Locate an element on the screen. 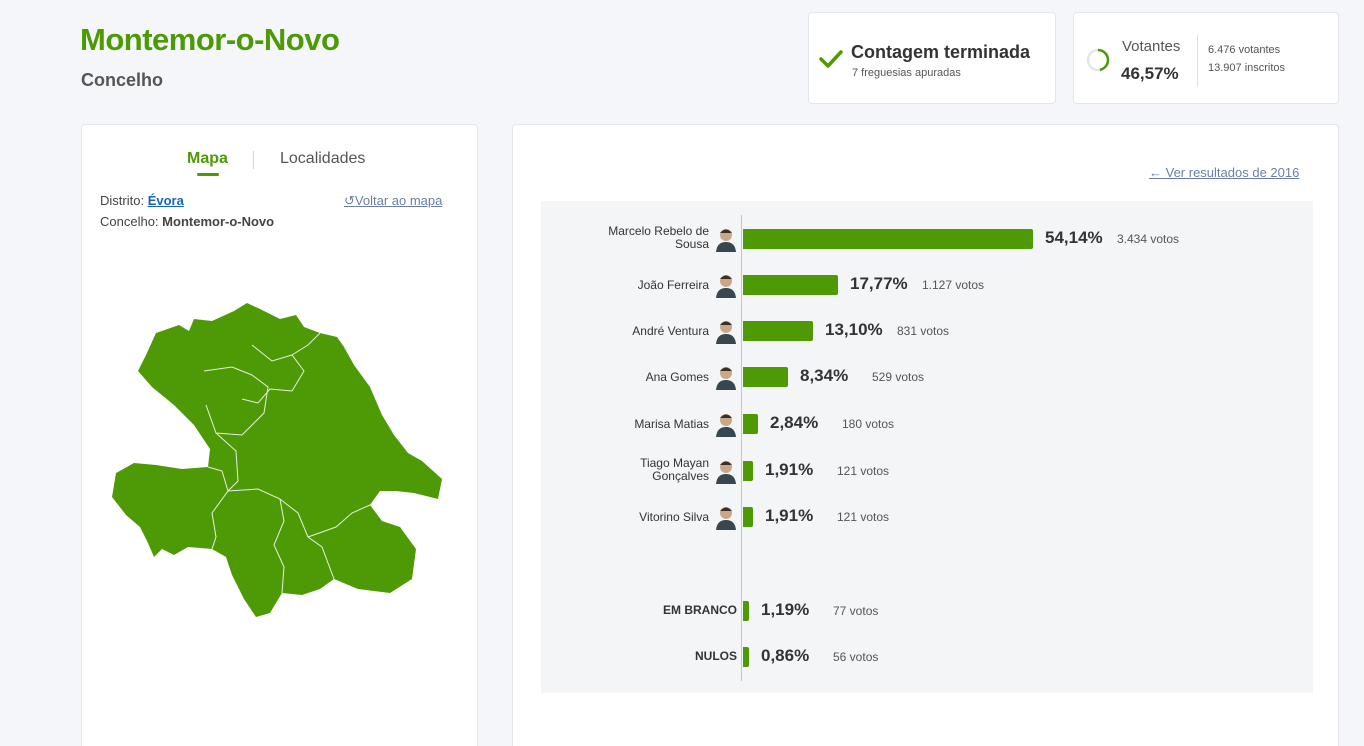 The width and height of the screenshot is (1364, 746). result-votes: 180 votos is located at coordinates (868, 424).